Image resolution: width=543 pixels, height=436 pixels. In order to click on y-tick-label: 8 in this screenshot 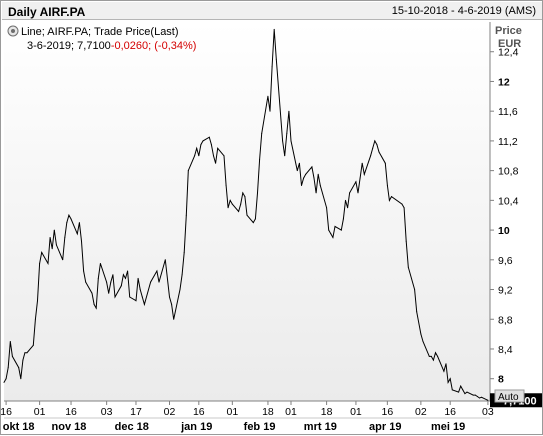, I will do `click(501, 380)`.